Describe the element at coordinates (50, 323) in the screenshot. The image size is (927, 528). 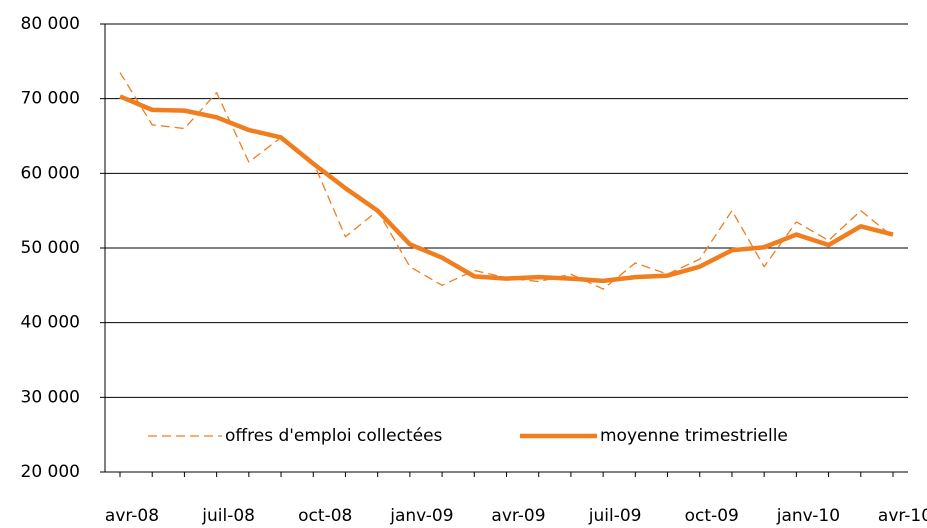
I see `y-tick-label: 40 000` at that location.